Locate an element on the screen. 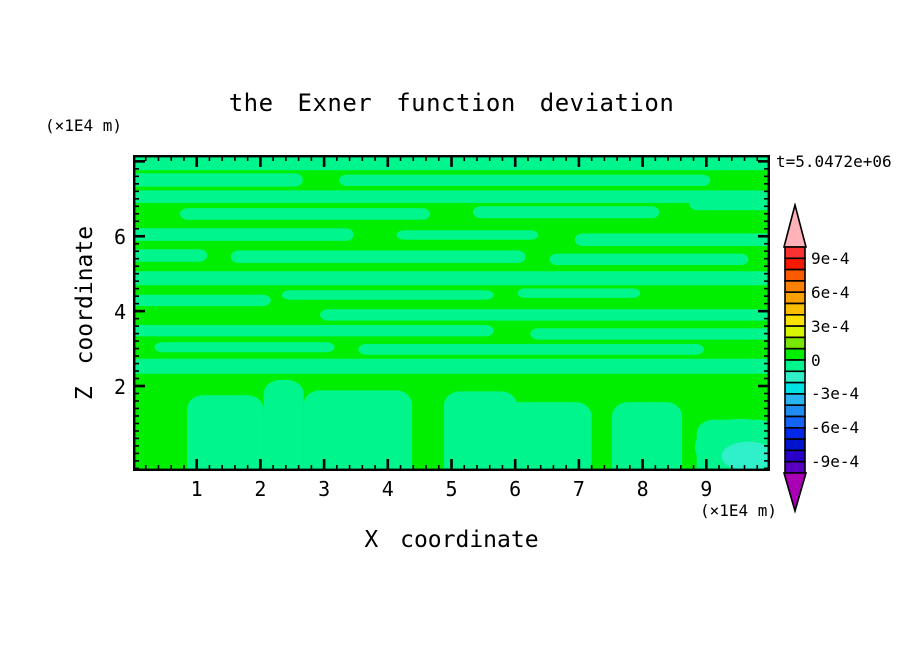  x-axis-unit-label: (×1E4 m) is located at coordinates (738, 510).